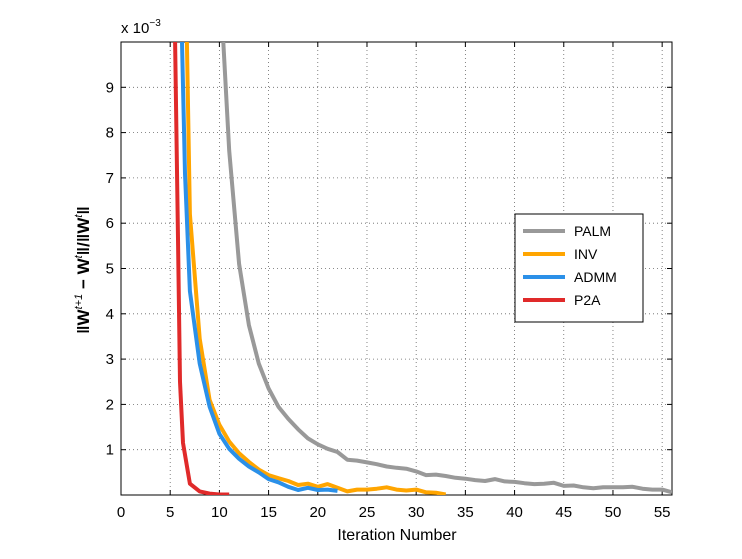 Image resolution: width=742 pixels, height=559 pixels. What do you see at coordinates (613, 512) in the screenshot?
I see `x-tick-label: 50` at bounding box center [613, 512].